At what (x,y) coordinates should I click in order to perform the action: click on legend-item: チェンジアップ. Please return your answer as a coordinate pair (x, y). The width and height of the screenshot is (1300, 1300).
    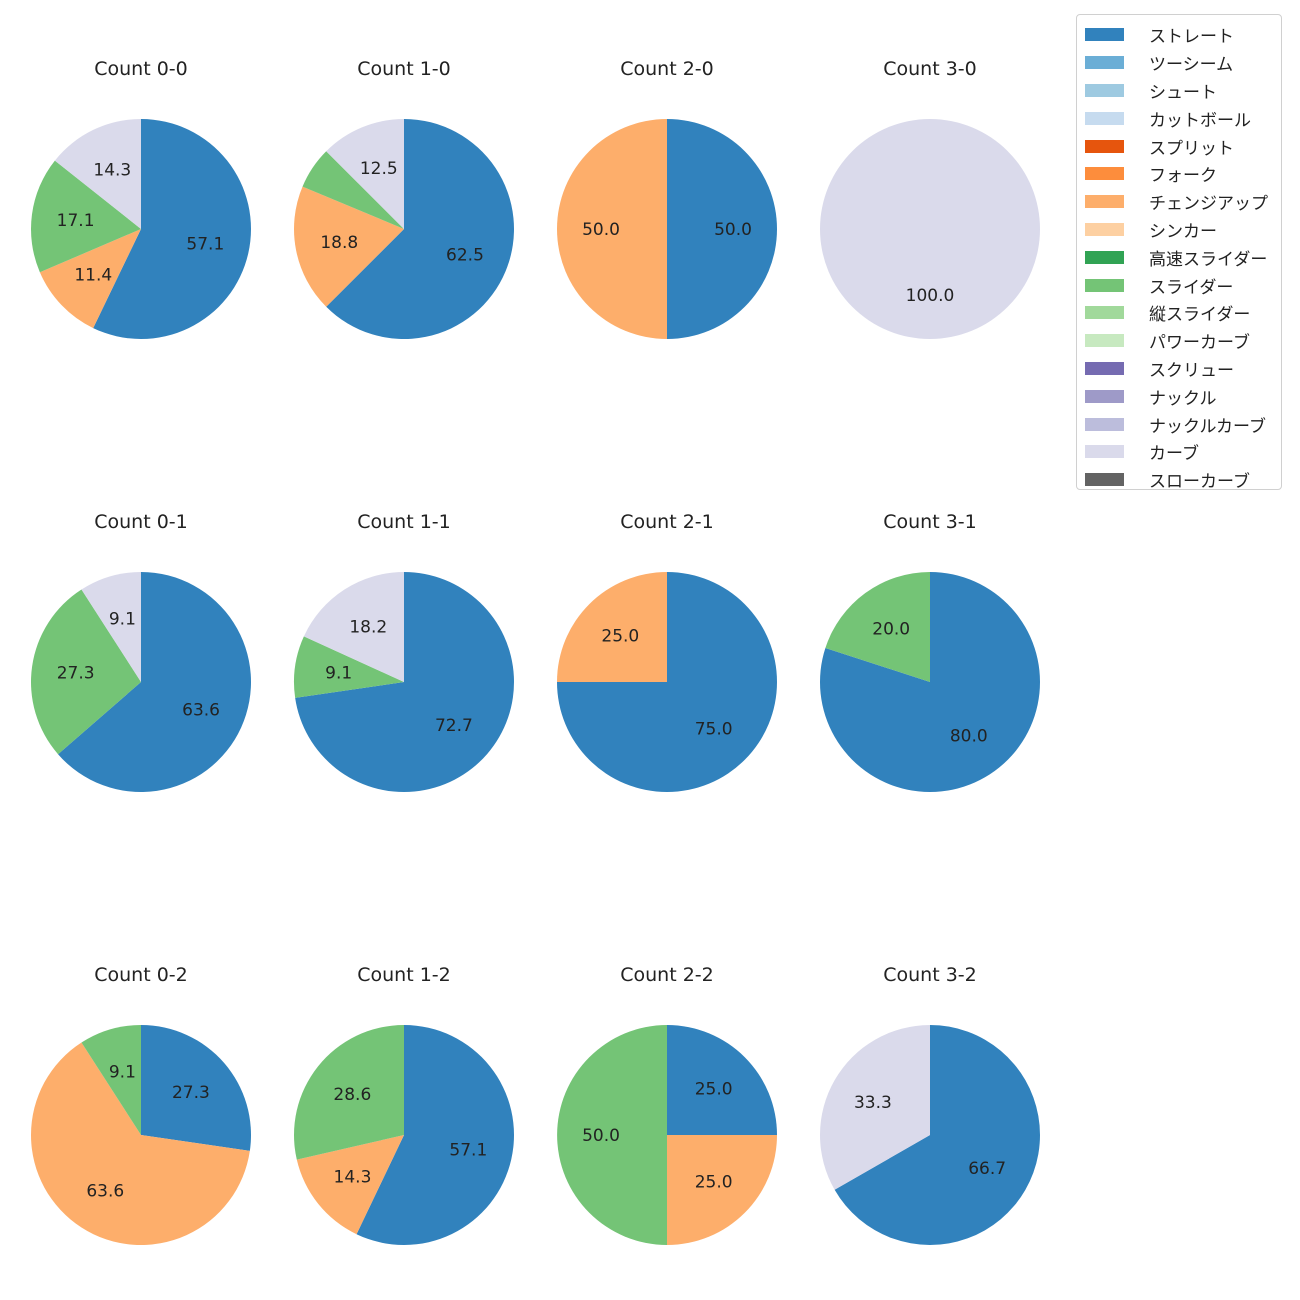
    Looking at the image, I should click on (1179, 202).